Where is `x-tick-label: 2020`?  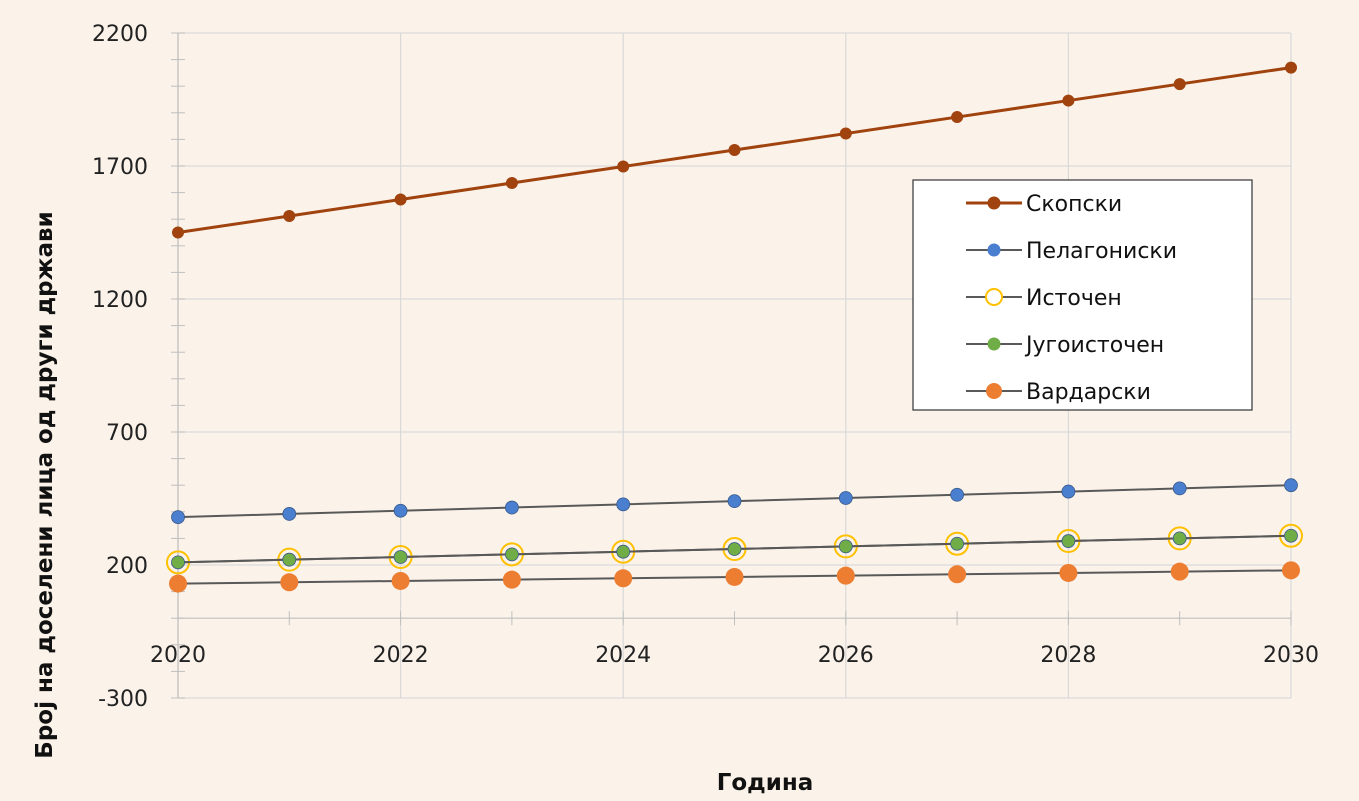 x-tick-label: 2020 is located at coordinates (178, 655).